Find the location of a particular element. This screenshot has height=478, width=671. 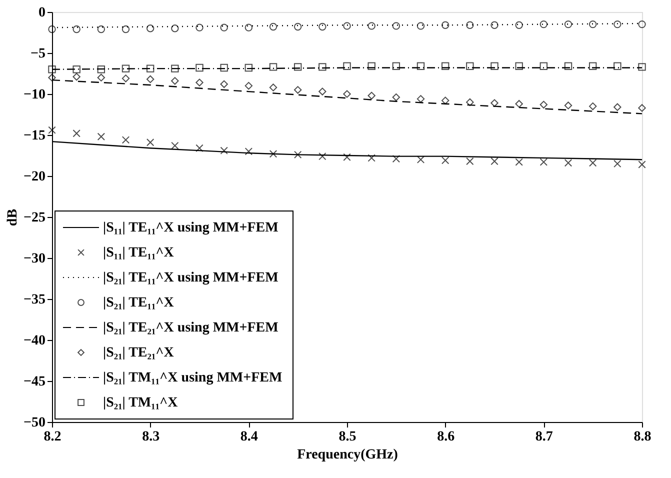

y-tick-label: −30 is located at coordinates (35, 259).